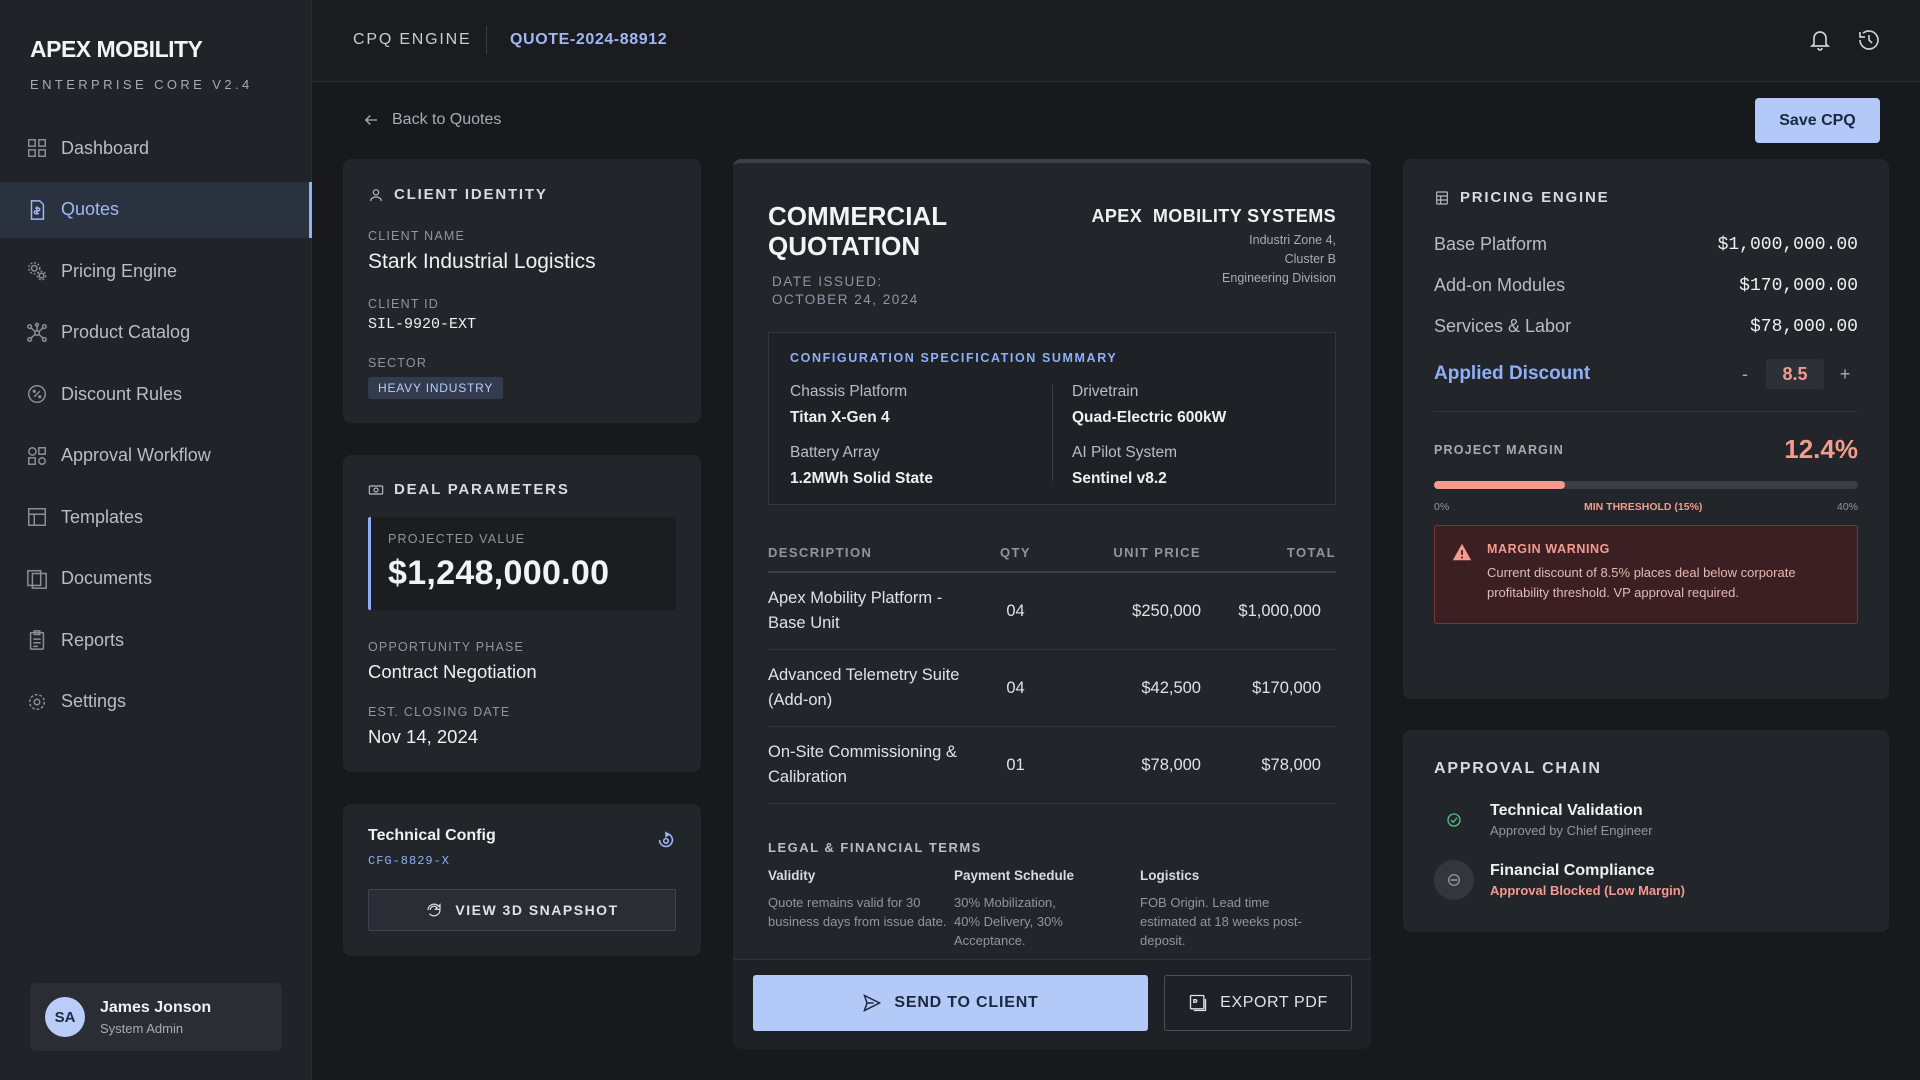  What do you see at coordinates (915, 466) in the screenshot?
I see `spec-item: Battery Array 1.2MWh Solid State` at bounding box center [915, 466].